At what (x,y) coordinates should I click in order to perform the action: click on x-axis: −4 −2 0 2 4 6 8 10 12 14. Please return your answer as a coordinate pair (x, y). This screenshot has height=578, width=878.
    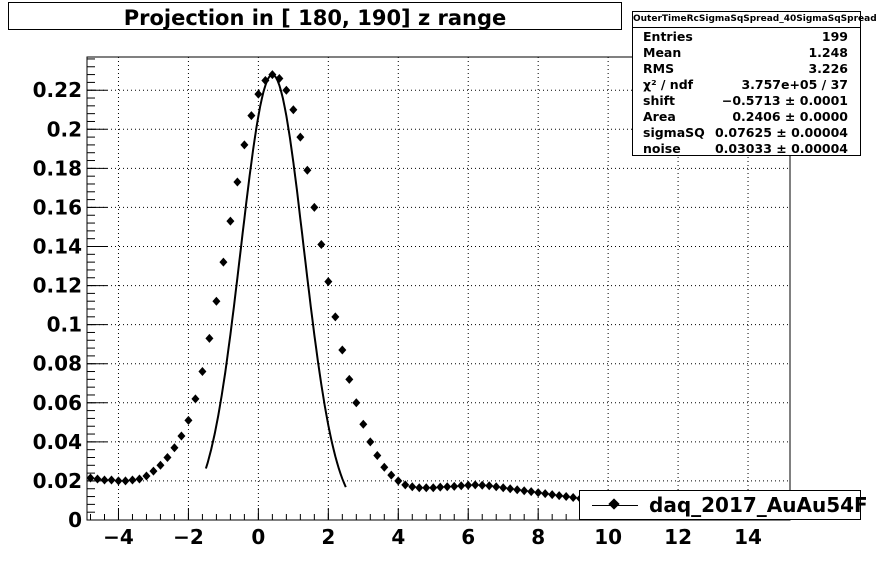
    Looking at the image, I should click on (432, 537).